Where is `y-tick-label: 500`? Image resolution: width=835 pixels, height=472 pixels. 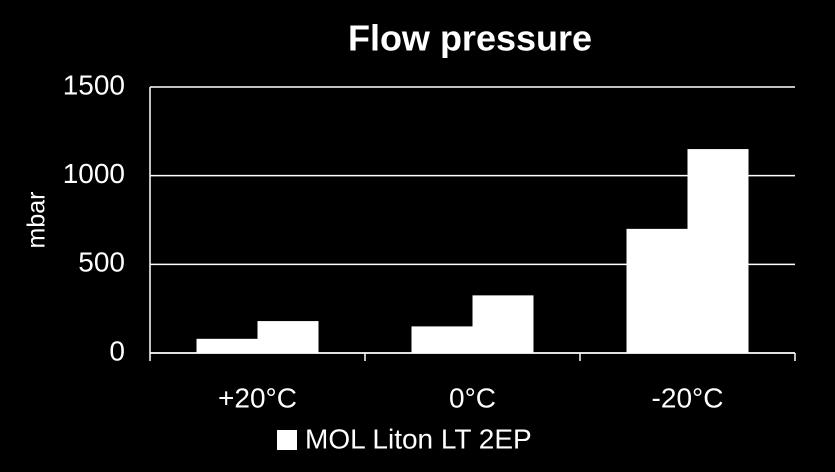 y-tick-label: 500 is located at coordinates (101, 262).